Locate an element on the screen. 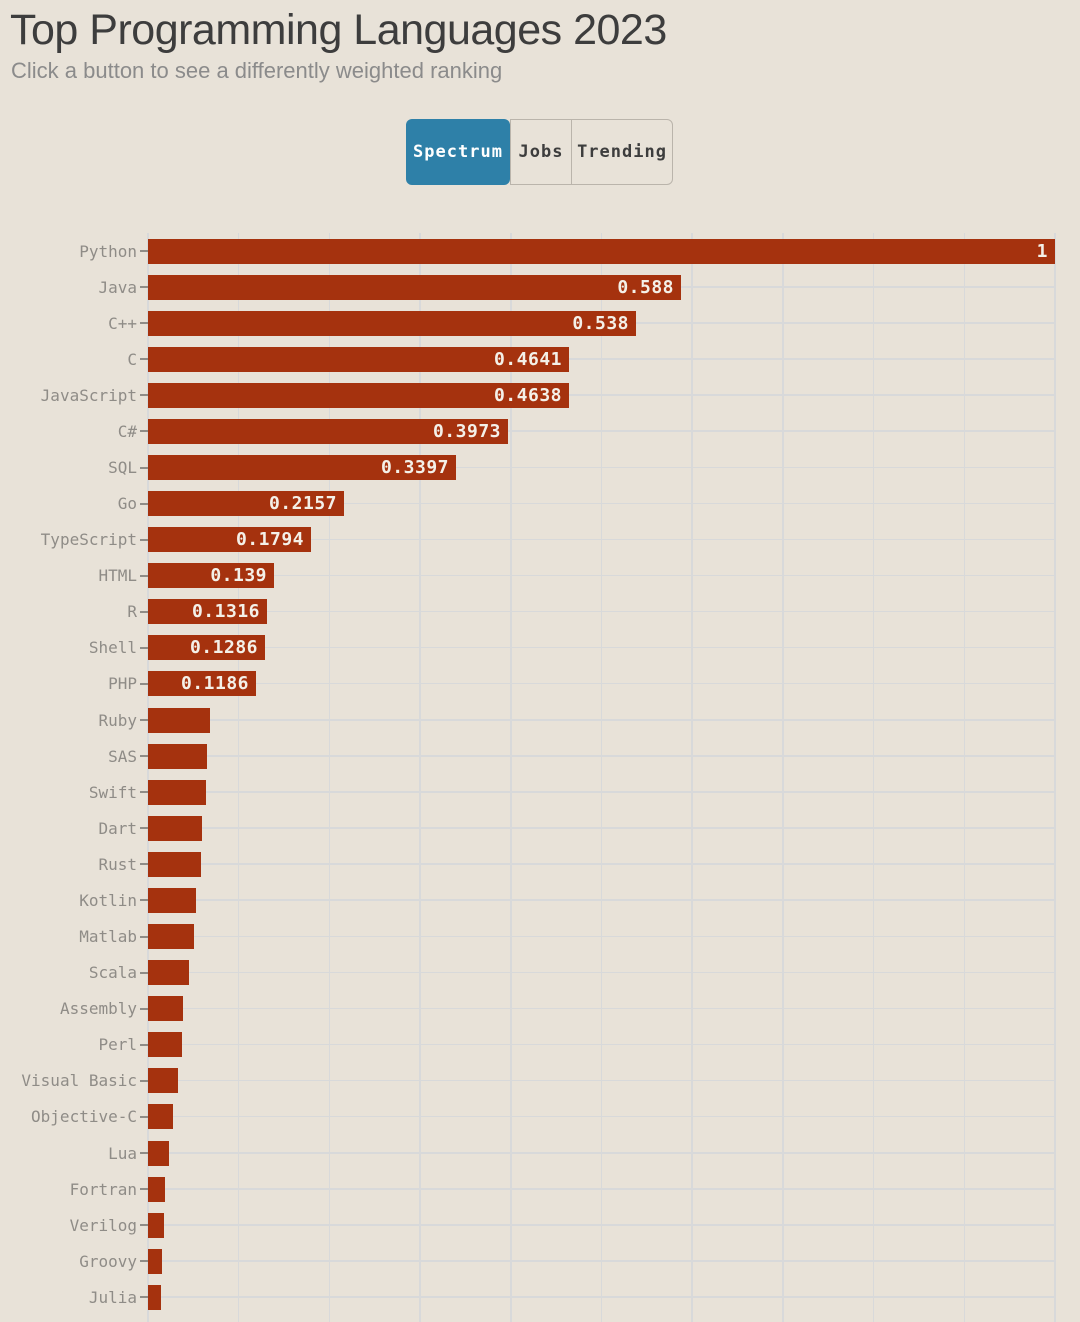 Image resolution: width=1080 pixels, height=1322 pixels. tab-jobs: Jobs is located at coordinates (541, 152).